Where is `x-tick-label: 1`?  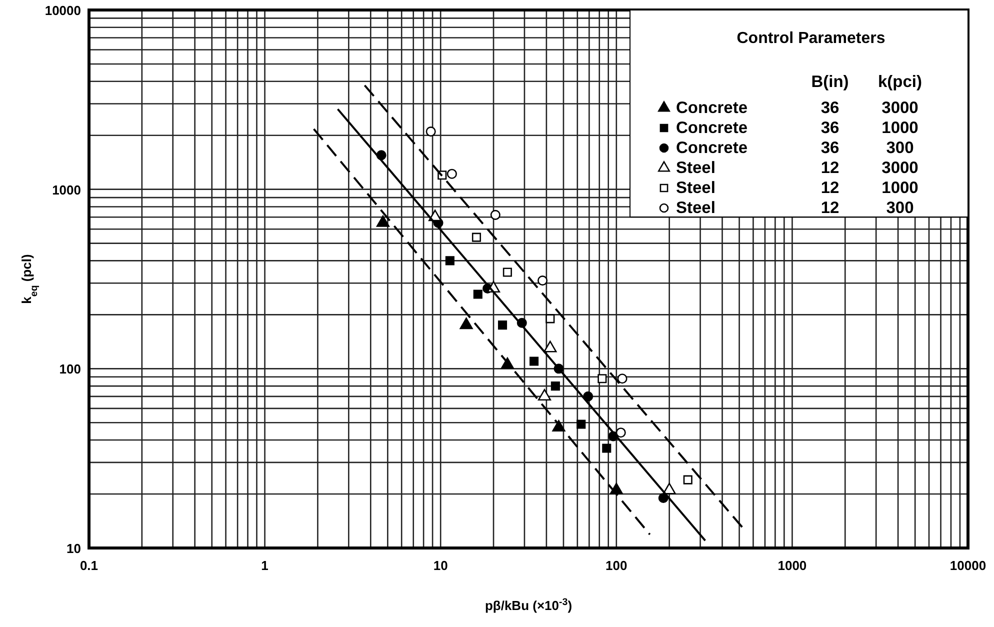 x-tick-label: 1 is located at coordinates (264, 565).